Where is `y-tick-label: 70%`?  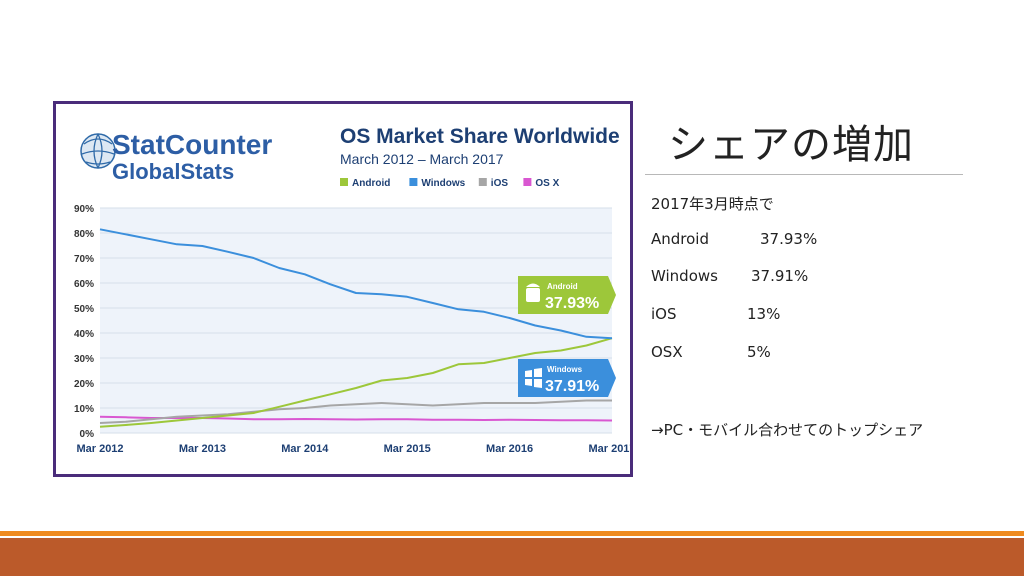 y-tick-label: 70% is located at coordinates (84, 259).